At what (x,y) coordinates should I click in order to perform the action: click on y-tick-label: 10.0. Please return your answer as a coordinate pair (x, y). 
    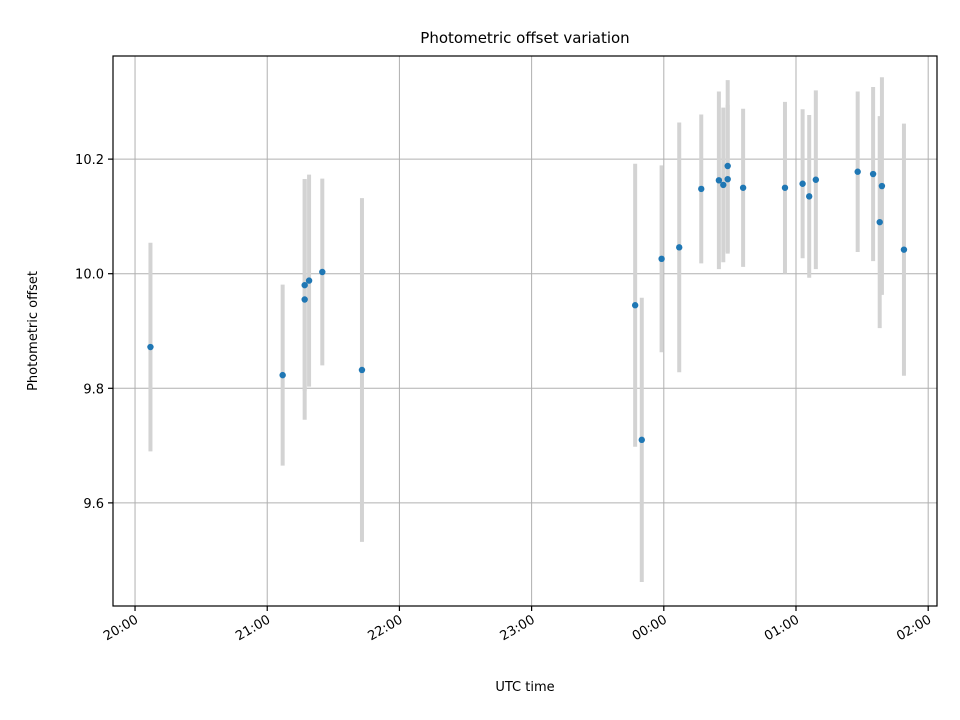
    Looking at the image, I should click on (89, 275).